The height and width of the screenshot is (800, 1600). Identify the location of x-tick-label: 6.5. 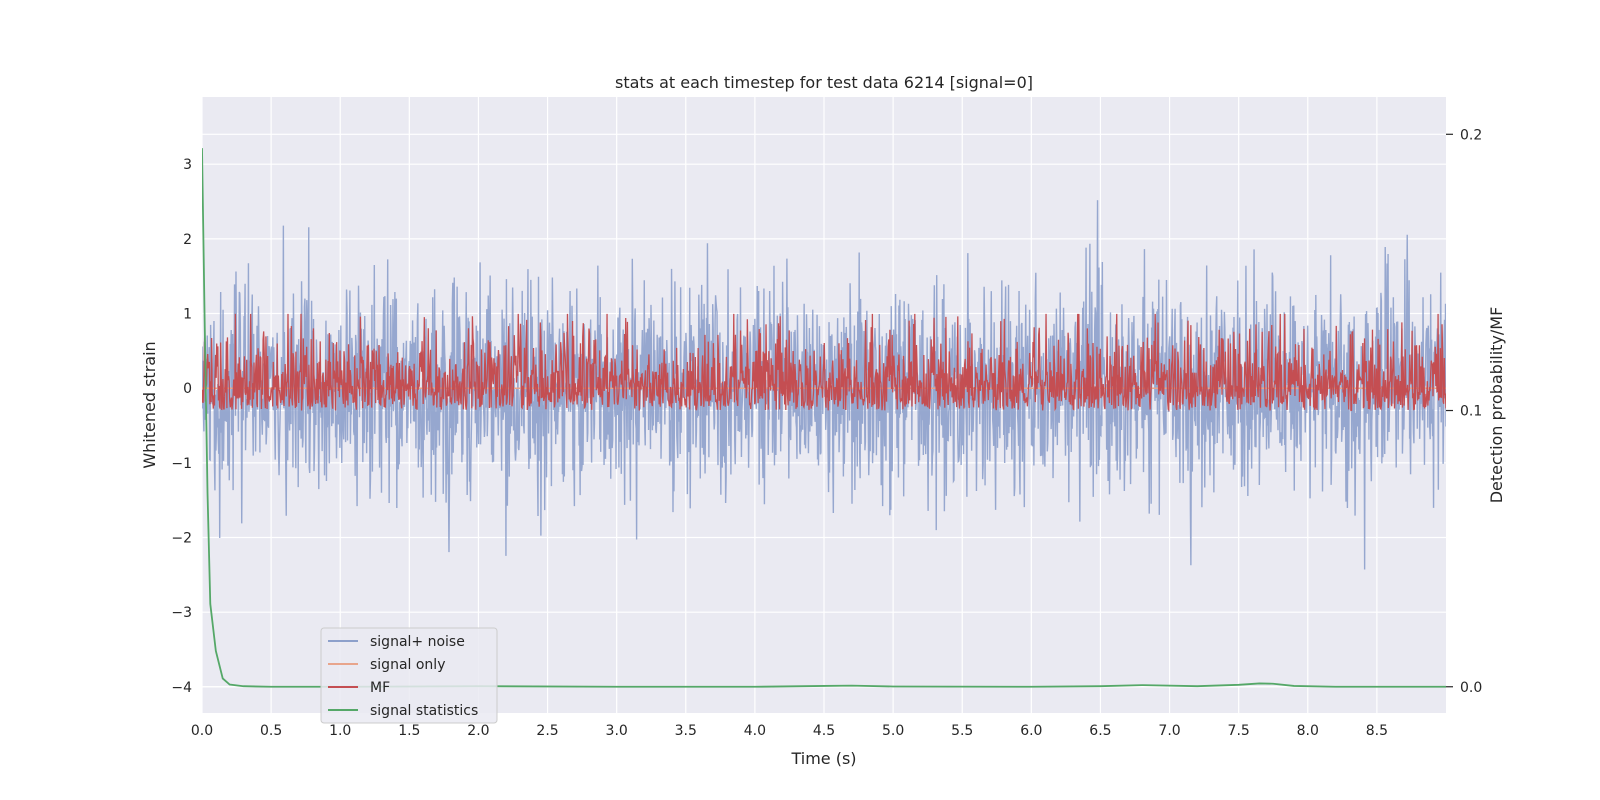
(1100, 731).